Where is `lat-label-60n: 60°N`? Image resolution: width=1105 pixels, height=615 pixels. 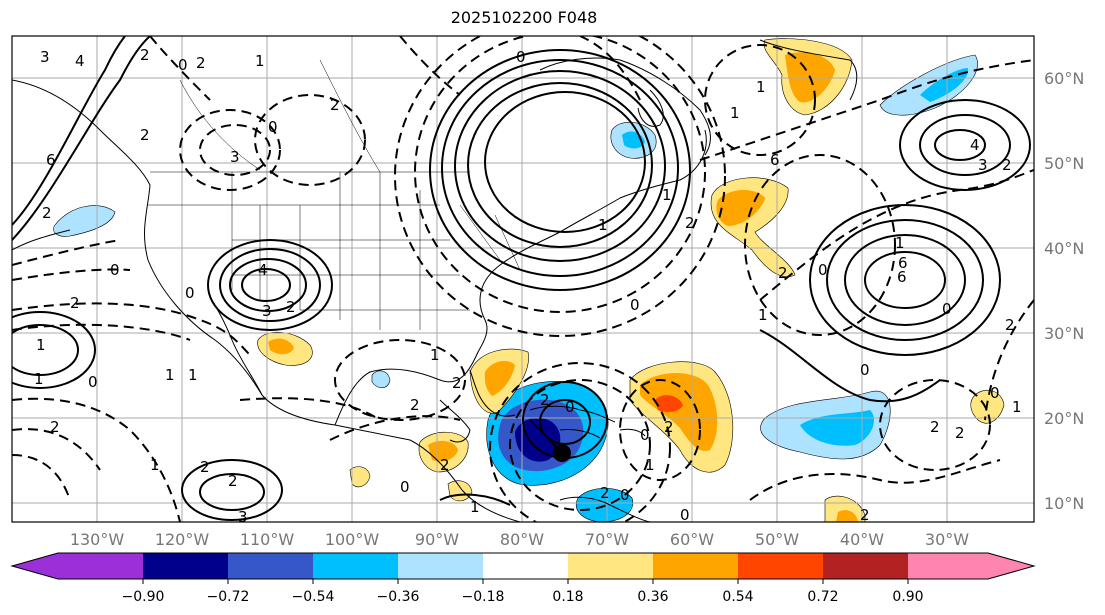
lat-label-60n: 60°N is located at coordinates (1064, 78).